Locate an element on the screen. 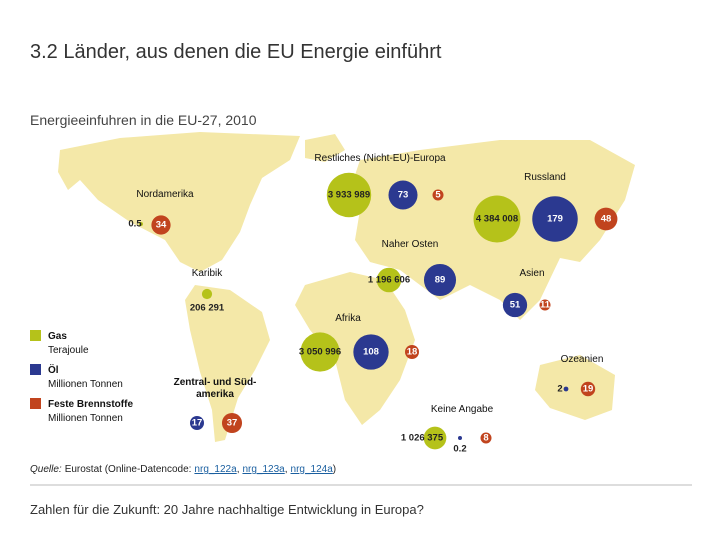  oil-value: 179 is located at coordinates (555, 219).